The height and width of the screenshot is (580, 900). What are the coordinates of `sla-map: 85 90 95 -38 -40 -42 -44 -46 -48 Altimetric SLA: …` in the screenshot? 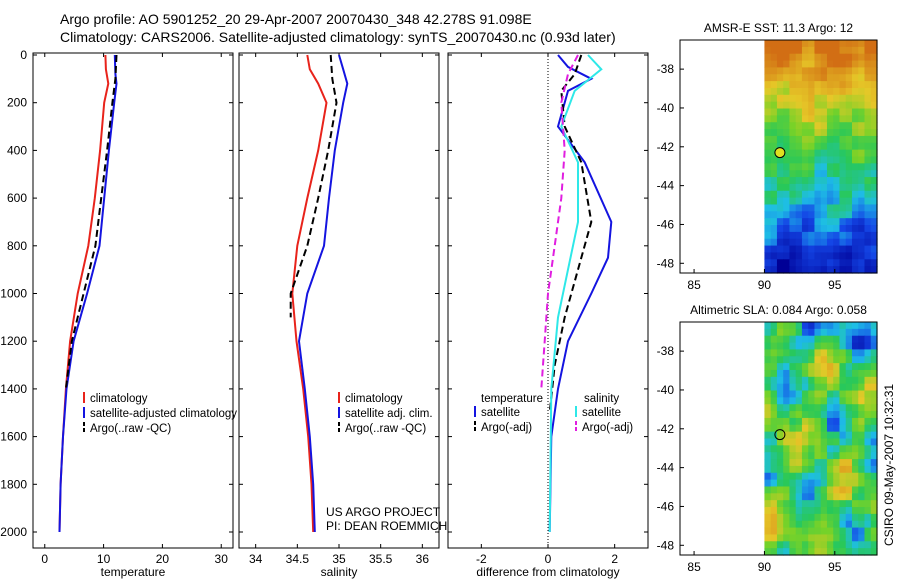 It's located at (767, 438).